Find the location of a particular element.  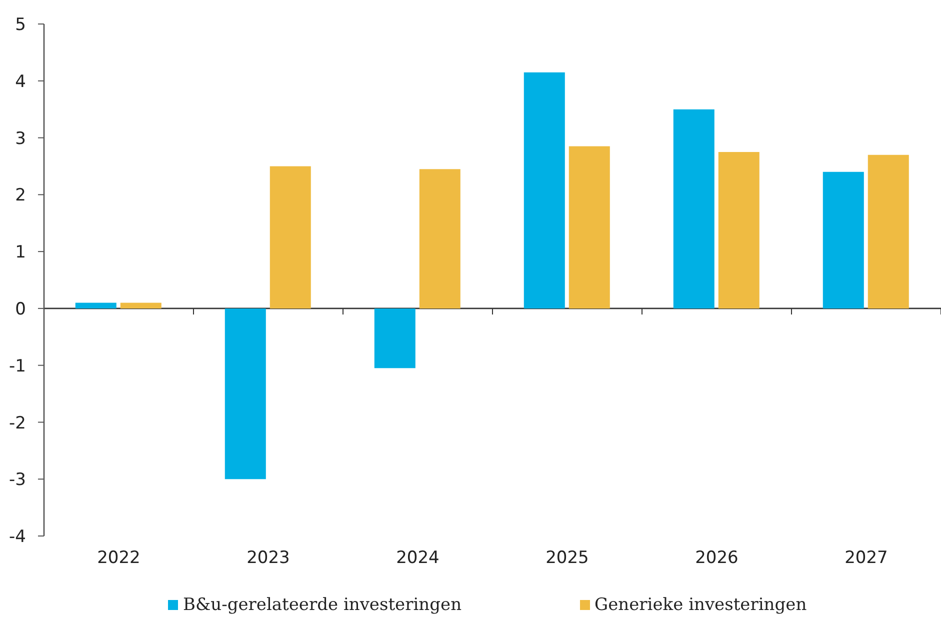

legend-label: B&u-gerelateerde investeringen is located at coordinates (322, 605).